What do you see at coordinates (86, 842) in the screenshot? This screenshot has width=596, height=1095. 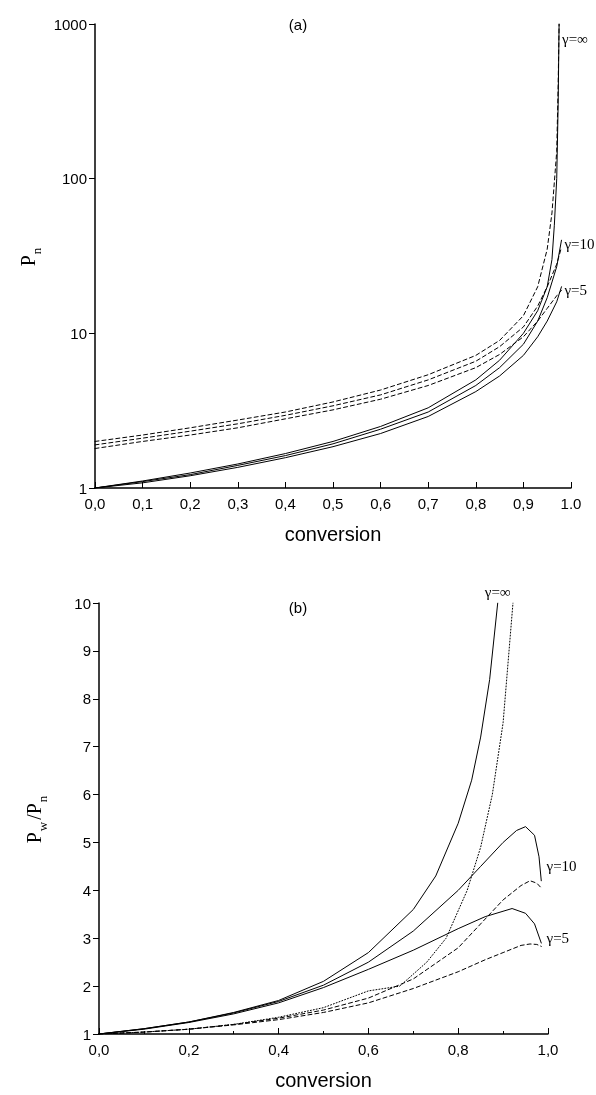 I see `y-tick-label: 5` at bounding box center [86, 842].